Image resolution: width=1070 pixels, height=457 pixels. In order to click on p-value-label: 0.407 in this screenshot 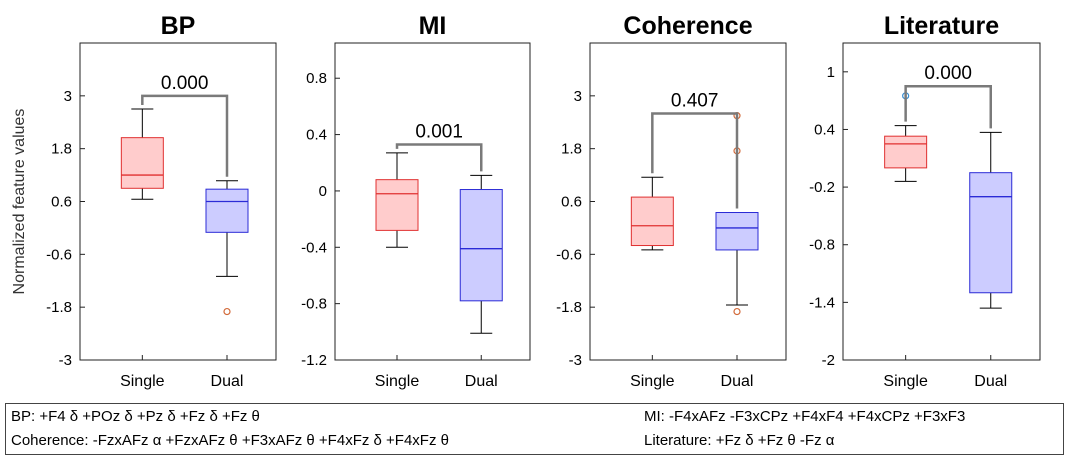, I will do `click(695, 100)`.